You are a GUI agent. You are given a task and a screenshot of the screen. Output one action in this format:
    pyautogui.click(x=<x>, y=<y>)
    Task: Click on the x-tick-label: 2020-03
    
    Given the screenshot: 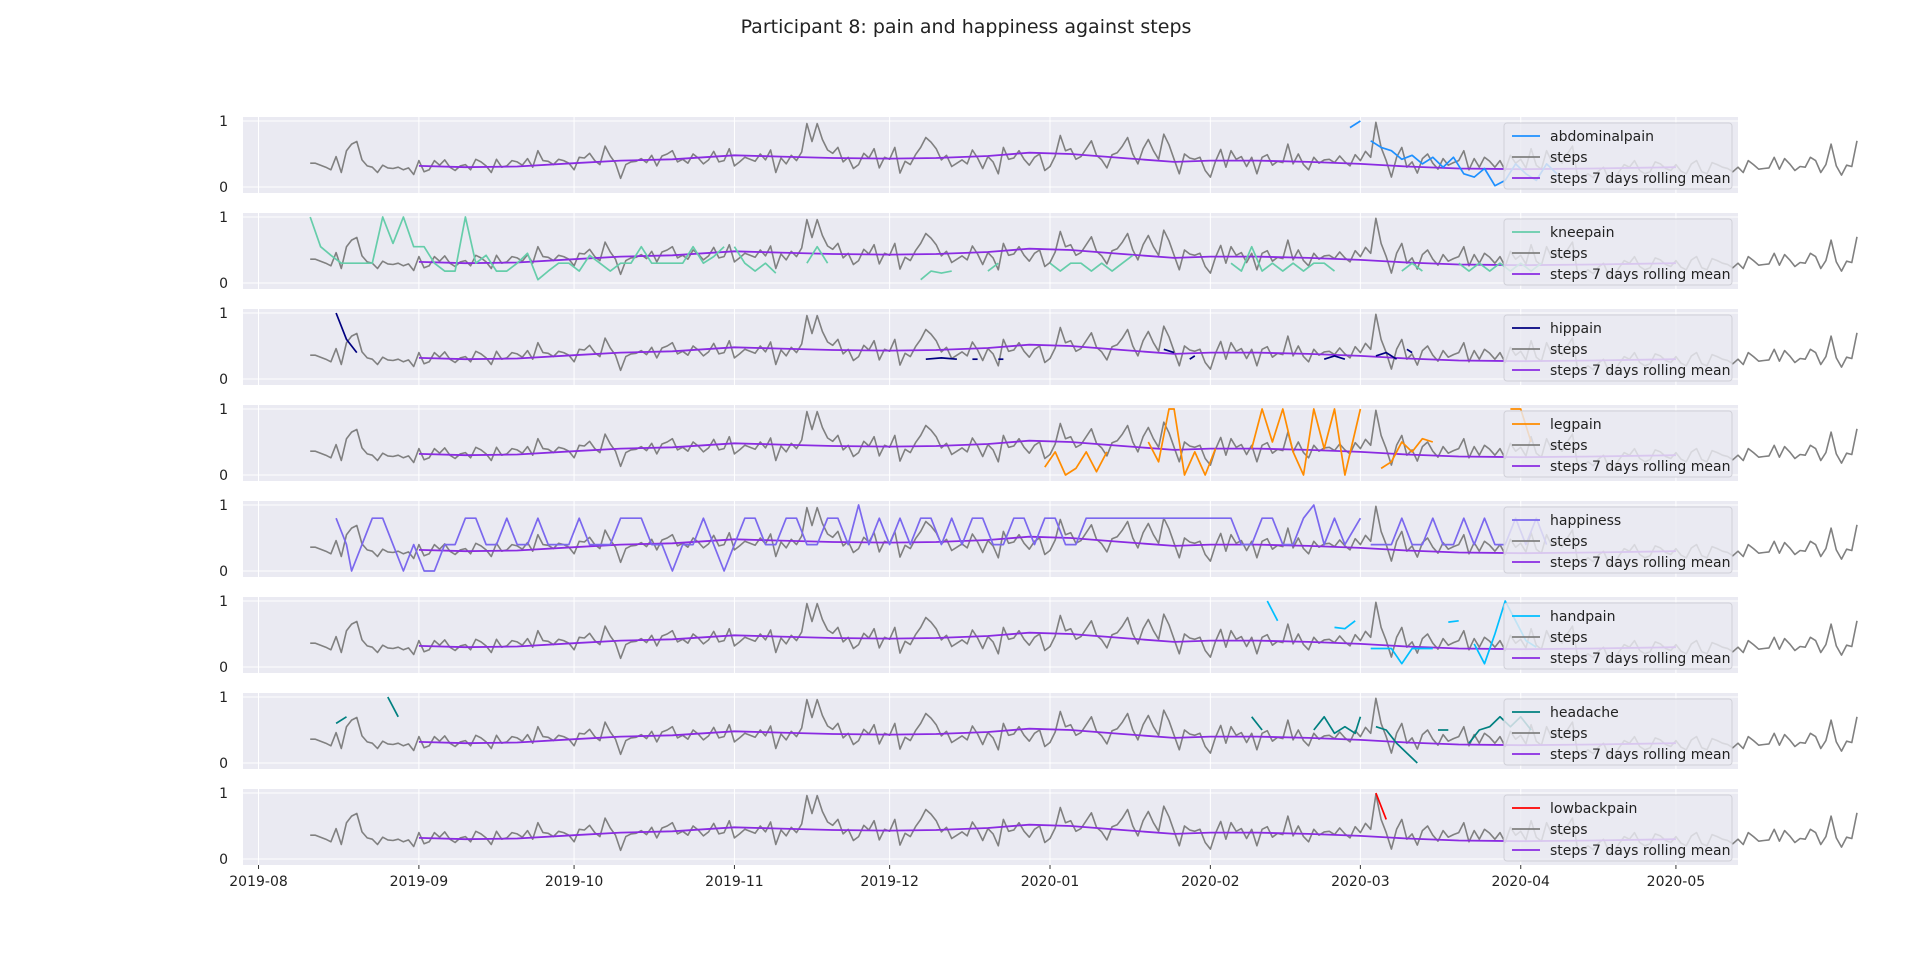 What is the action you would take?
    pyautogui.click(x=1360, y=882)
    